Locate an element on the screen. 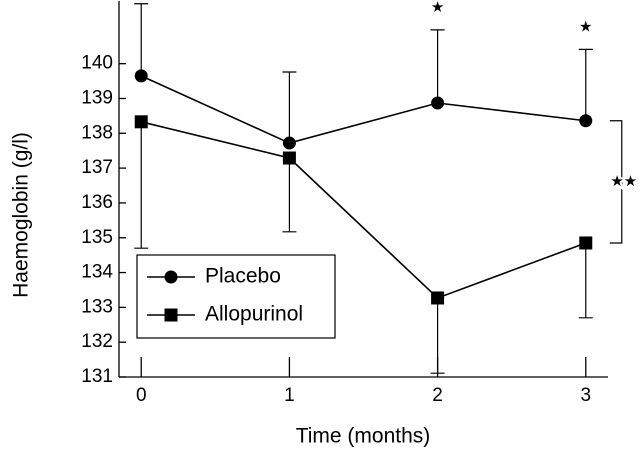 This screenshot has height=452, width=640. x-tick-label: 1 is located at coordinates (289, 395).